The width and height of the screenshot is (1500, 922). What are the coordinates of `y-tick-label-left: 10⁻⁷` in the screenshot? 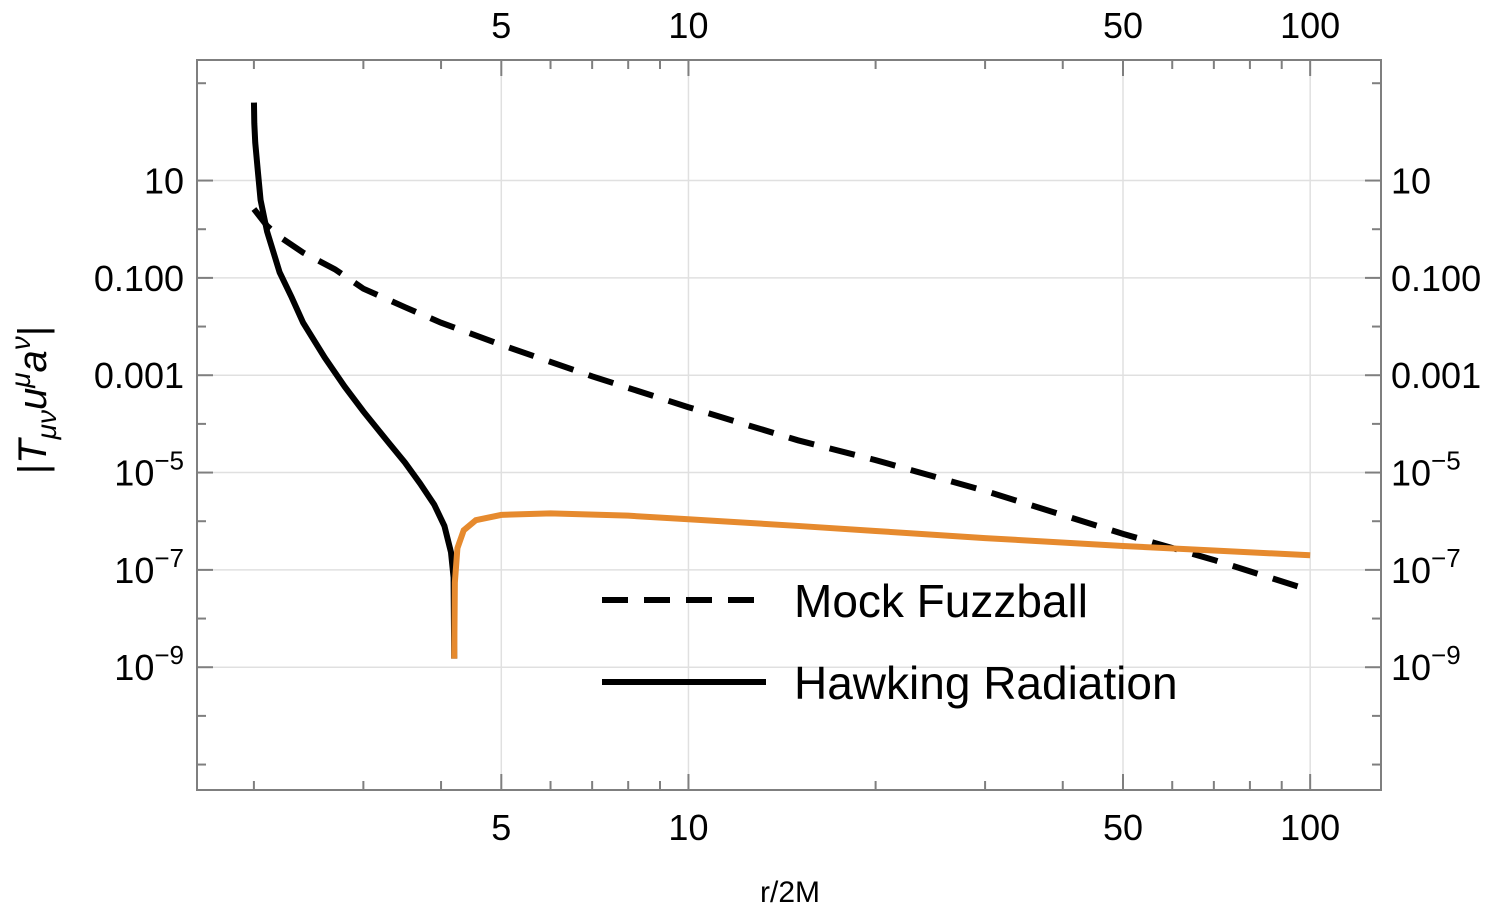 It's located at (149, 567).